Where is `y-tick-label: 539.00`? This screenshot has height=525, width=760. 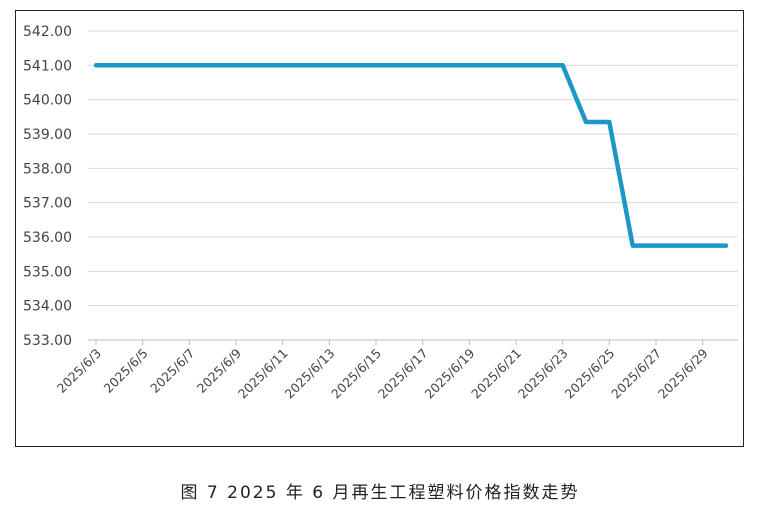 y-tick-label: 539.00 is located at coordinates (47, 135).